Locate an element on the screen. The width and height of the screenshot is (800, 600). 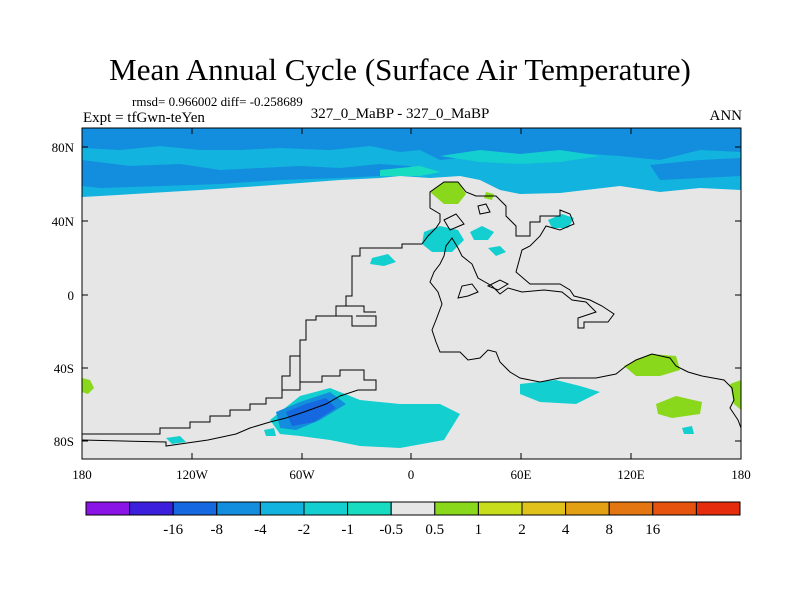
colorbar-label: 4 is located at coordinates (566, 530).